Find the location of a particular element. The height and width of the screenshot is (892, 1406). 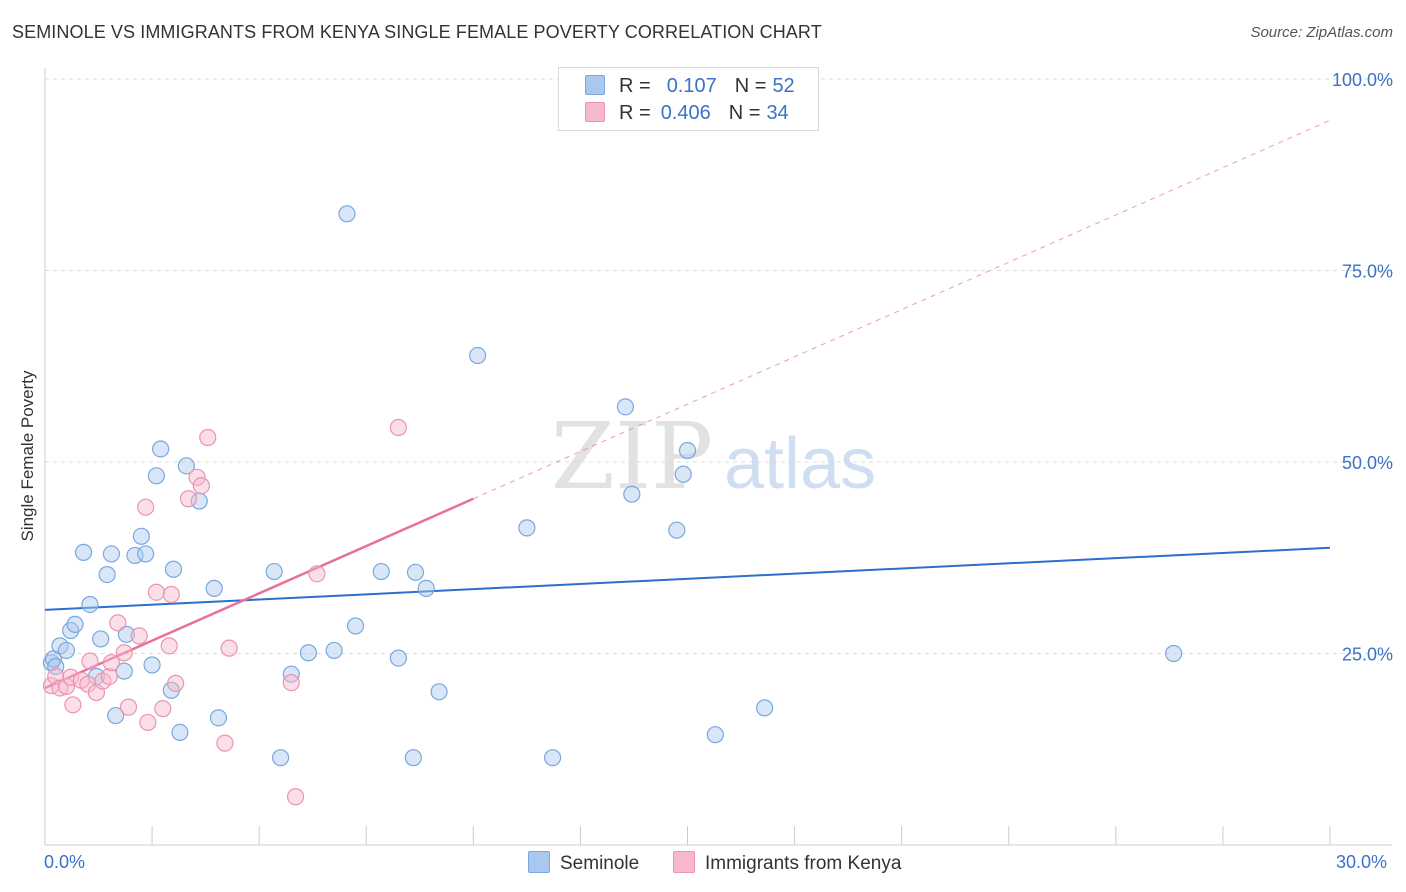

legend-r-value: 0.406 is located at coordinates (685, 113).